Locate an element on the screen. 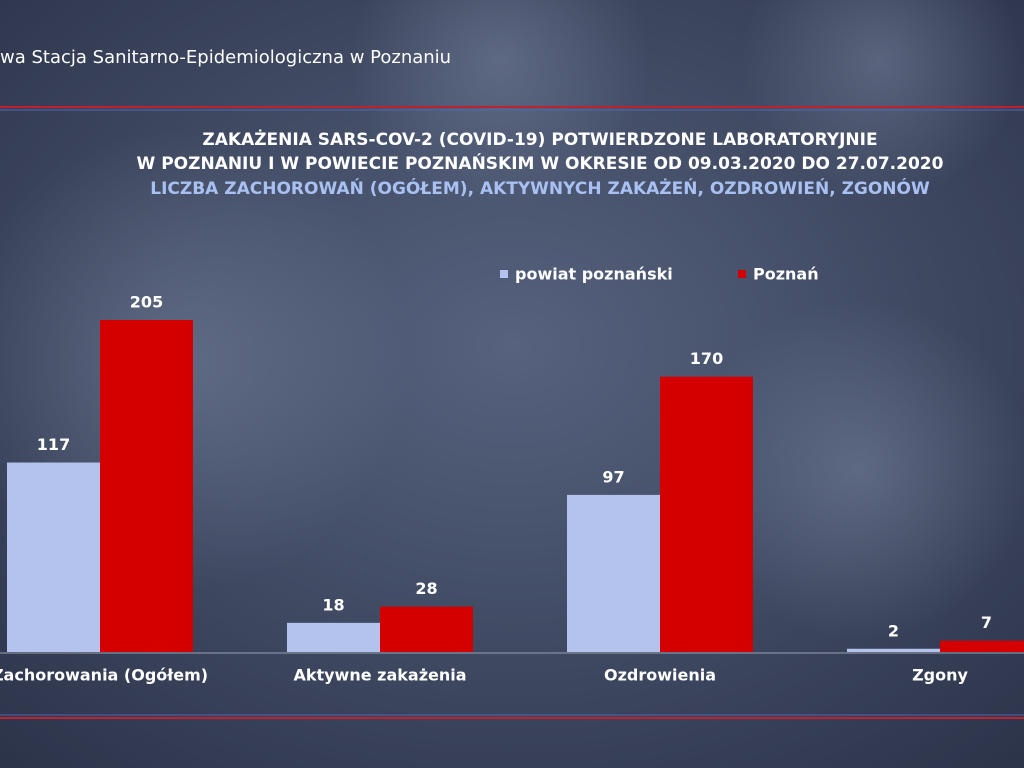 Image resolution: width=1024 pixels, height=768 pixels. x-tick-label: Aktywne zakażenia is located at coordinates (379, 675).